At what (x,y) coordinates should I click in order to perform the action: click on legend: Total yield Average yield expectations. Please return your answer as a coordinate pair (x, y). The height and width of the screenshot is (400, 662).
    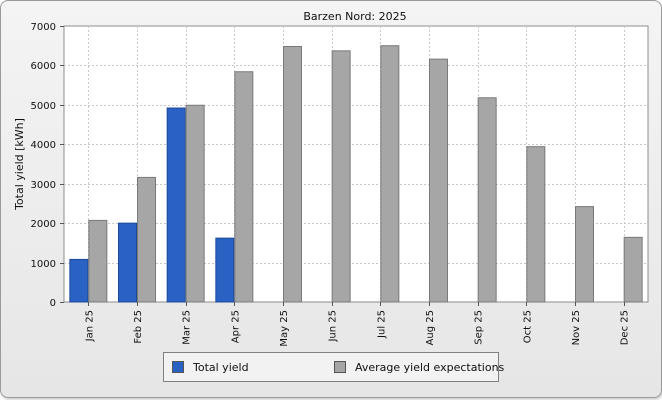
    Looking at the image, I should click on (333, 367).